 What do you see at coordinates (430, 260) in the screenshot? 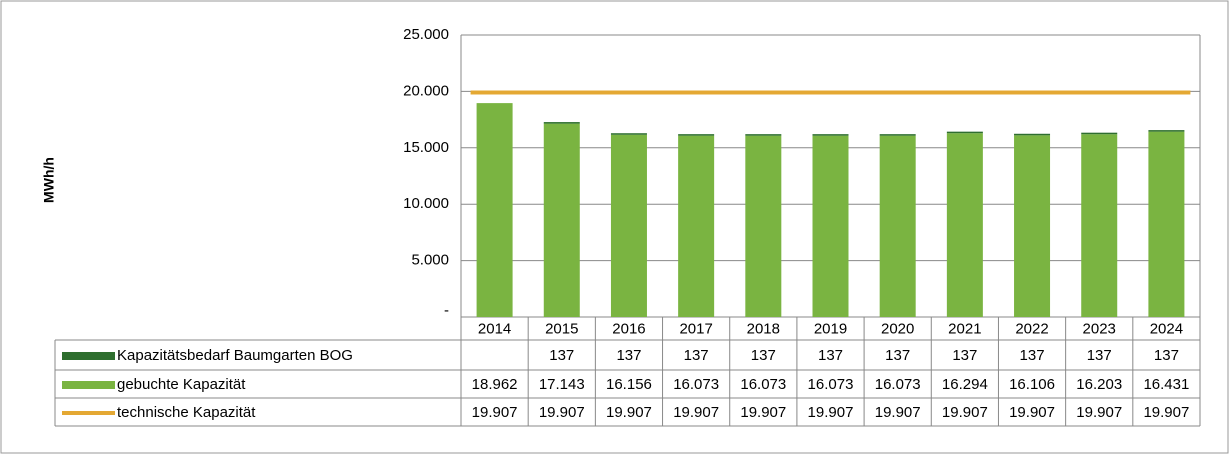
I see `y-tick-label: 5.000` at bounding box center [430, 260].